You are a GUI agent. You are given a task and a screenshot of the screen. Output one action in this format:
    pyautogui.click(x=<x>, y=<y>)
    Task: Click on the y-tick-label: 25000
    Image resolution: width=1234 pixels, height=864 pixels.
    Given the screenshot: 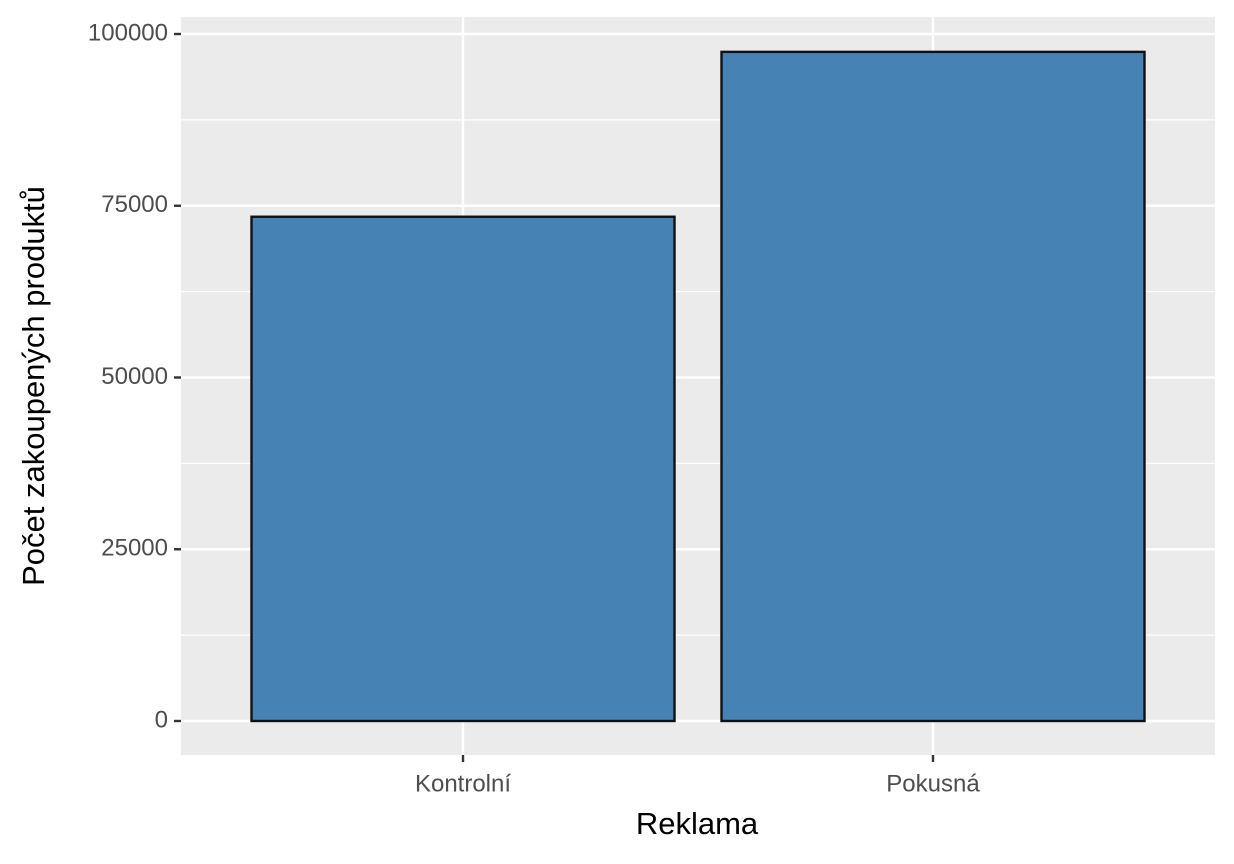 What is the action you would take?
    pyautogui.click(x=134, y=548)
    